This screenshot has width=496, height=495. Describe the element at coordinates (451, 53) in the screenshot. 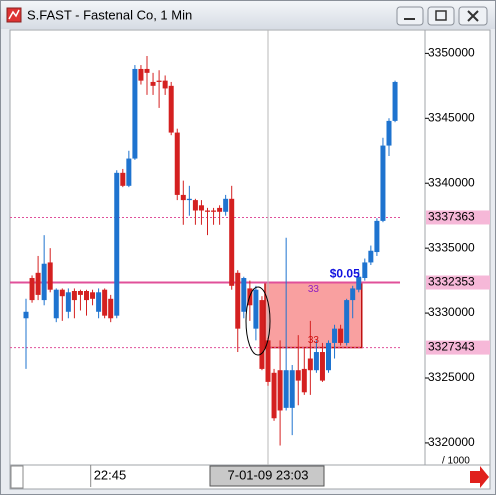

I see `y-tick-label: 3350000` at that location.